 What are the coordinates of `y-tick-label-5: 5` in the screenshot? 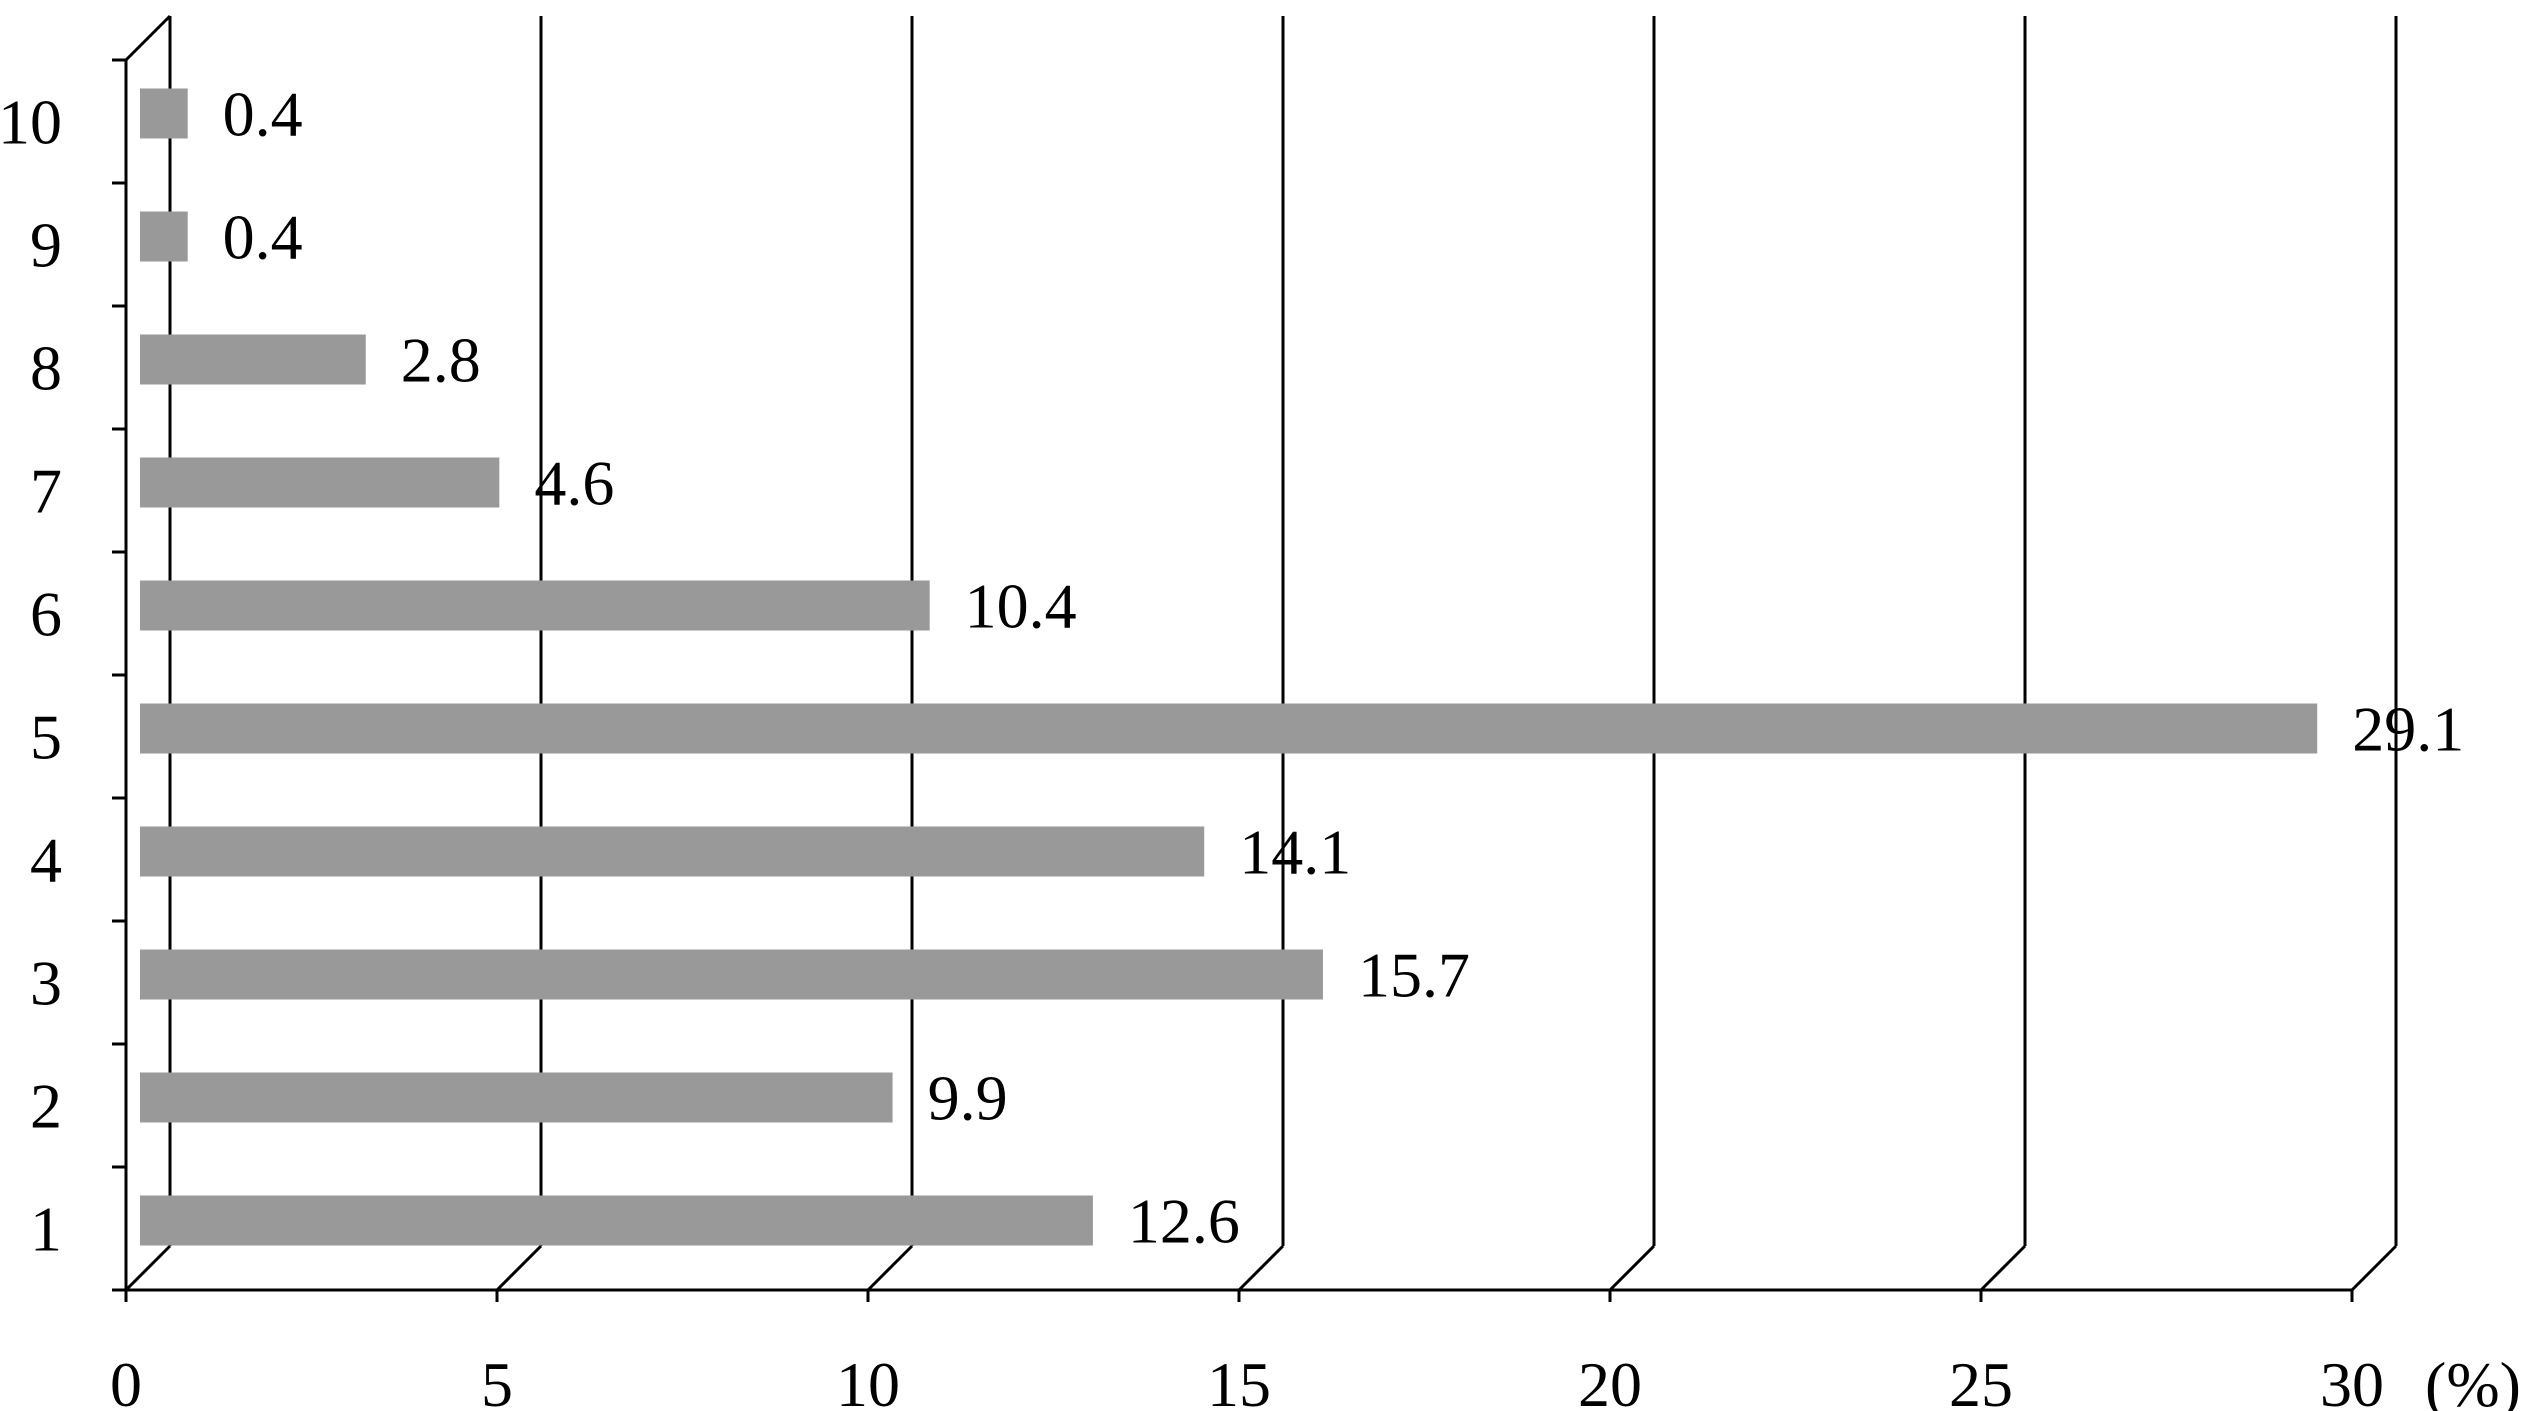 It's located at (46, 737).